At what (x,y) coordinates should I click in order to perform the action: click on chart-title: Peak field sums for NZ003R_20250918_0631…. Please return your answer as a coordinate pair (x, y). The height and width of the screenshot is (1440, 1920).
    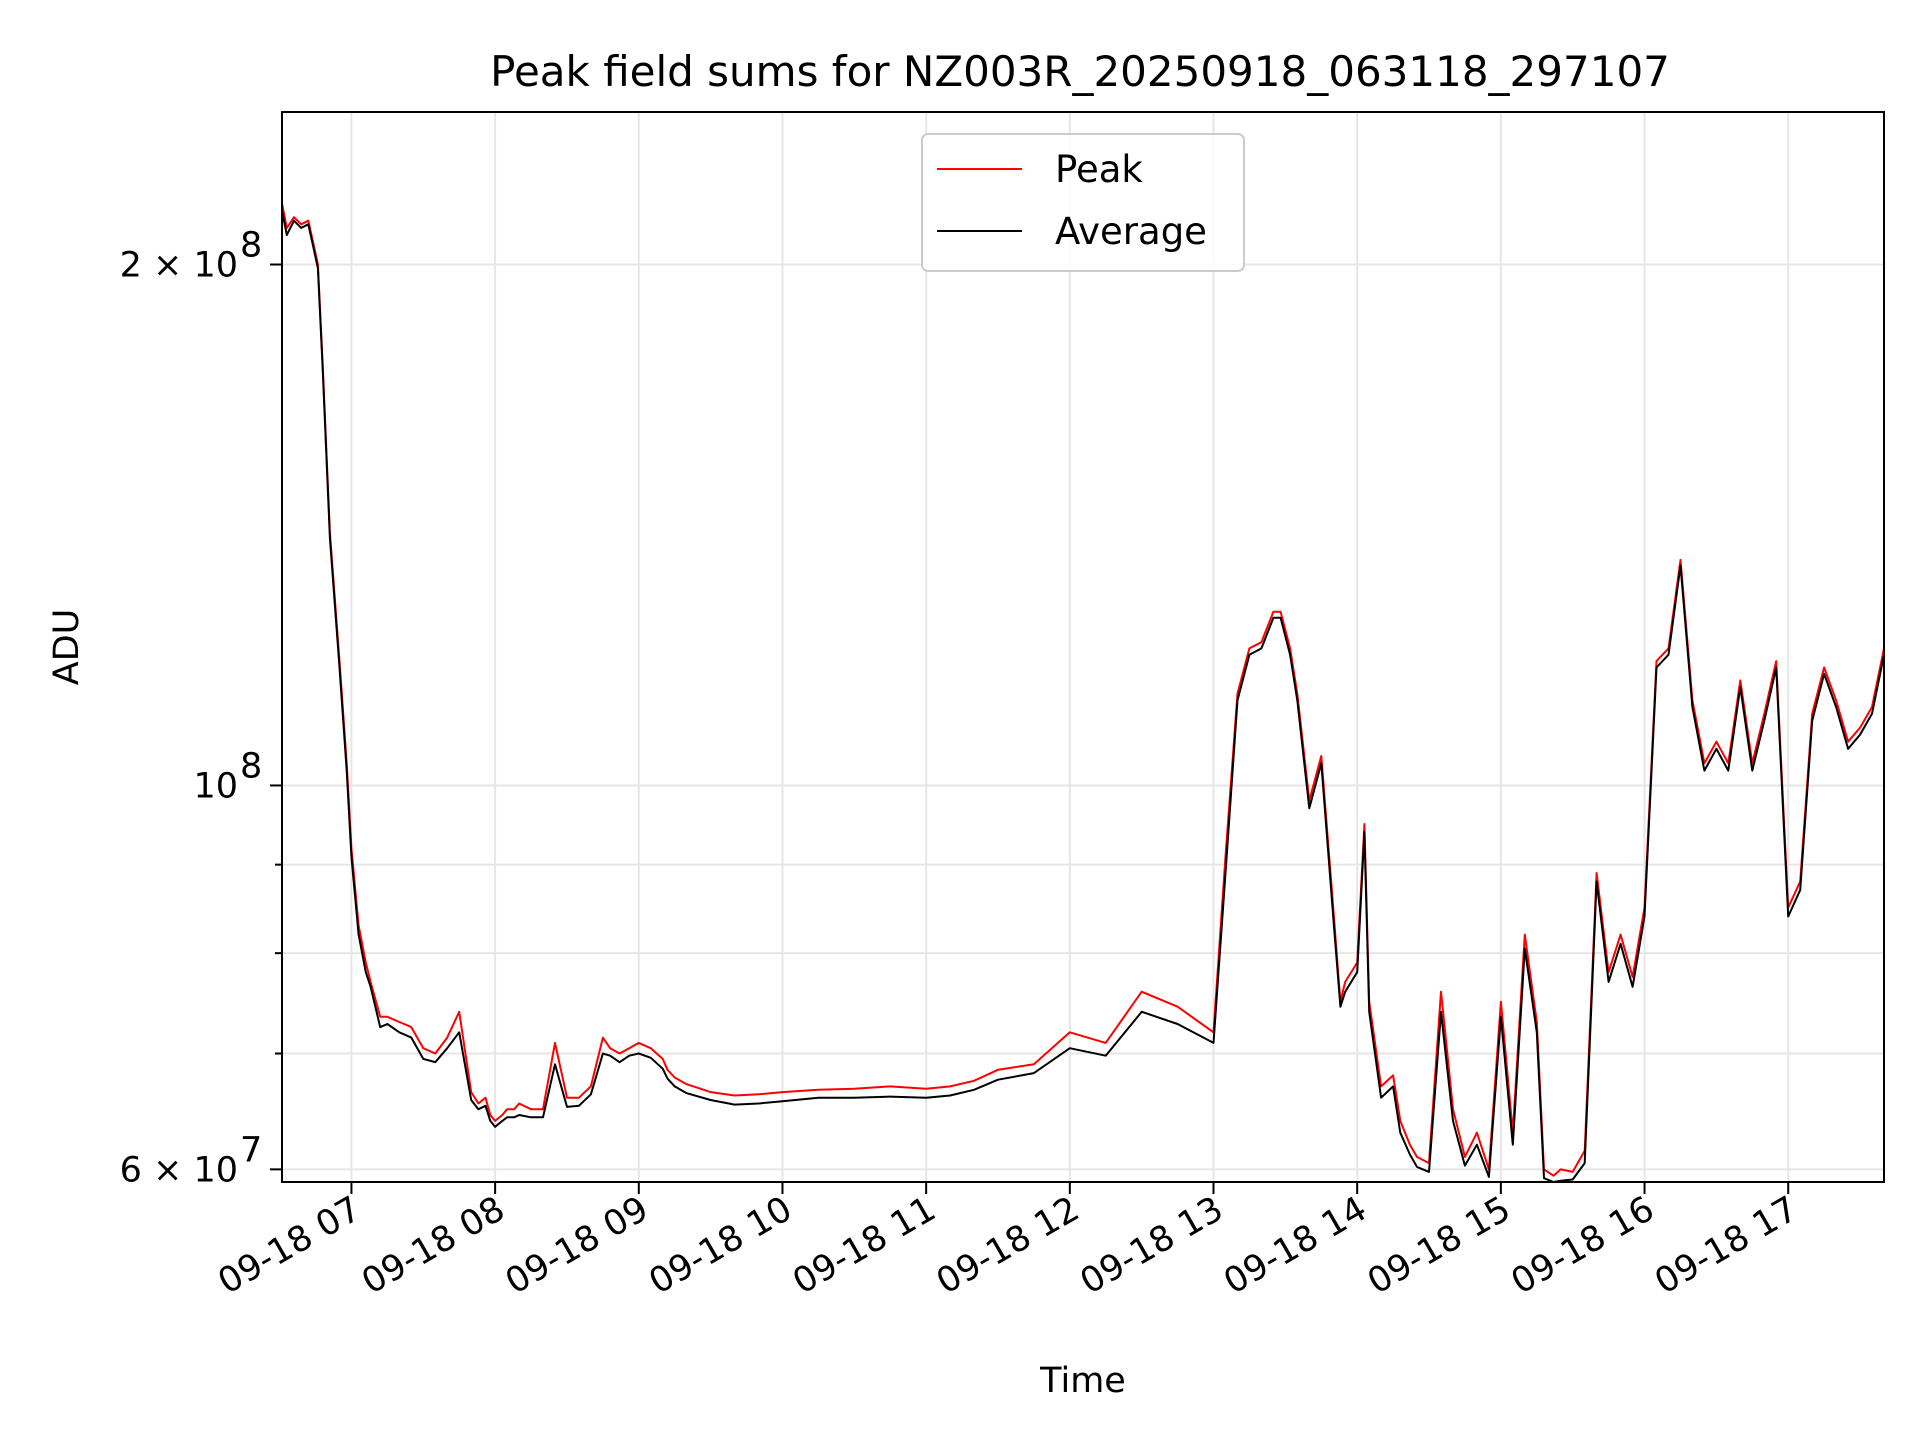
    Looking at the image, I should click on (1080, 71).